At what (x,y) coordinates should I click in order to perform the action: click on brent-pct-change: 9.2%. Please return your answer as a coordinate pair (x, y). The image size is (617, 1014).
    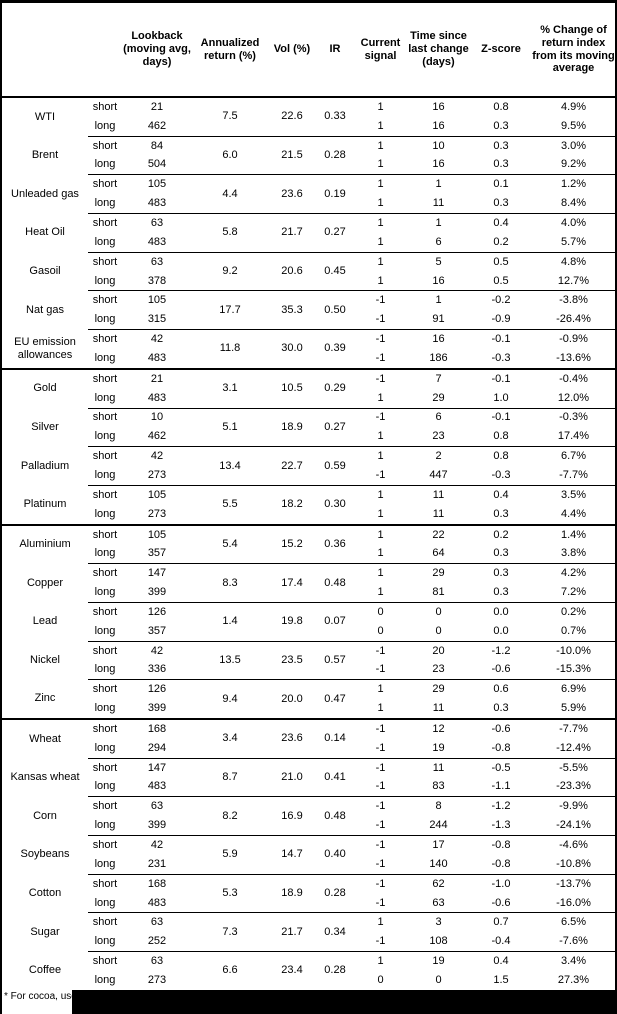
    Looking at the image, I should click on (573, 164).